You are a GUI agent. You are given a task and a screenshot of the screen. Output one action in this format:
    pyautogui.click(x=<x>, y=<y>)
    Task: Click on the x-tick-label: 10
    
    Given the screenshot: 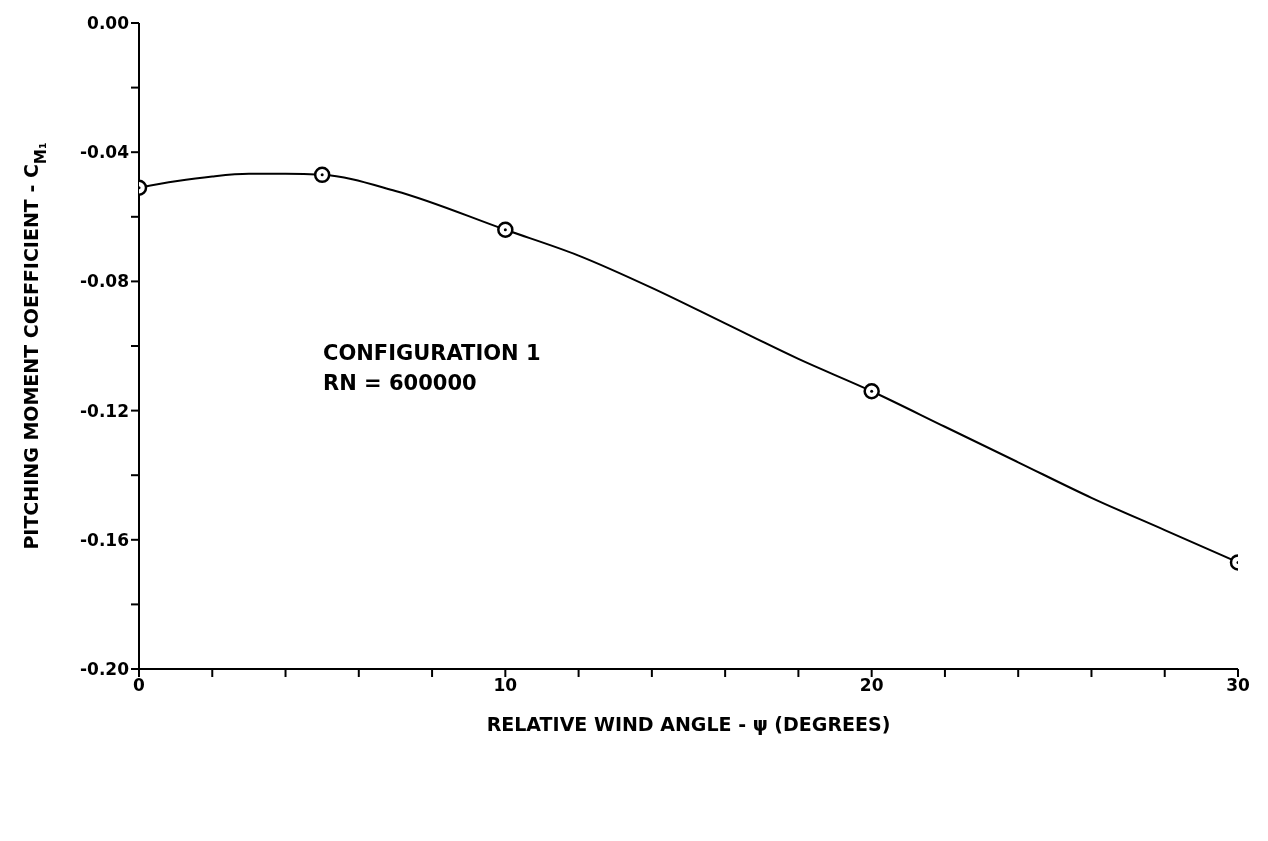 What is the action you would take?
    pyautogui.click(x=505, y=685)
    